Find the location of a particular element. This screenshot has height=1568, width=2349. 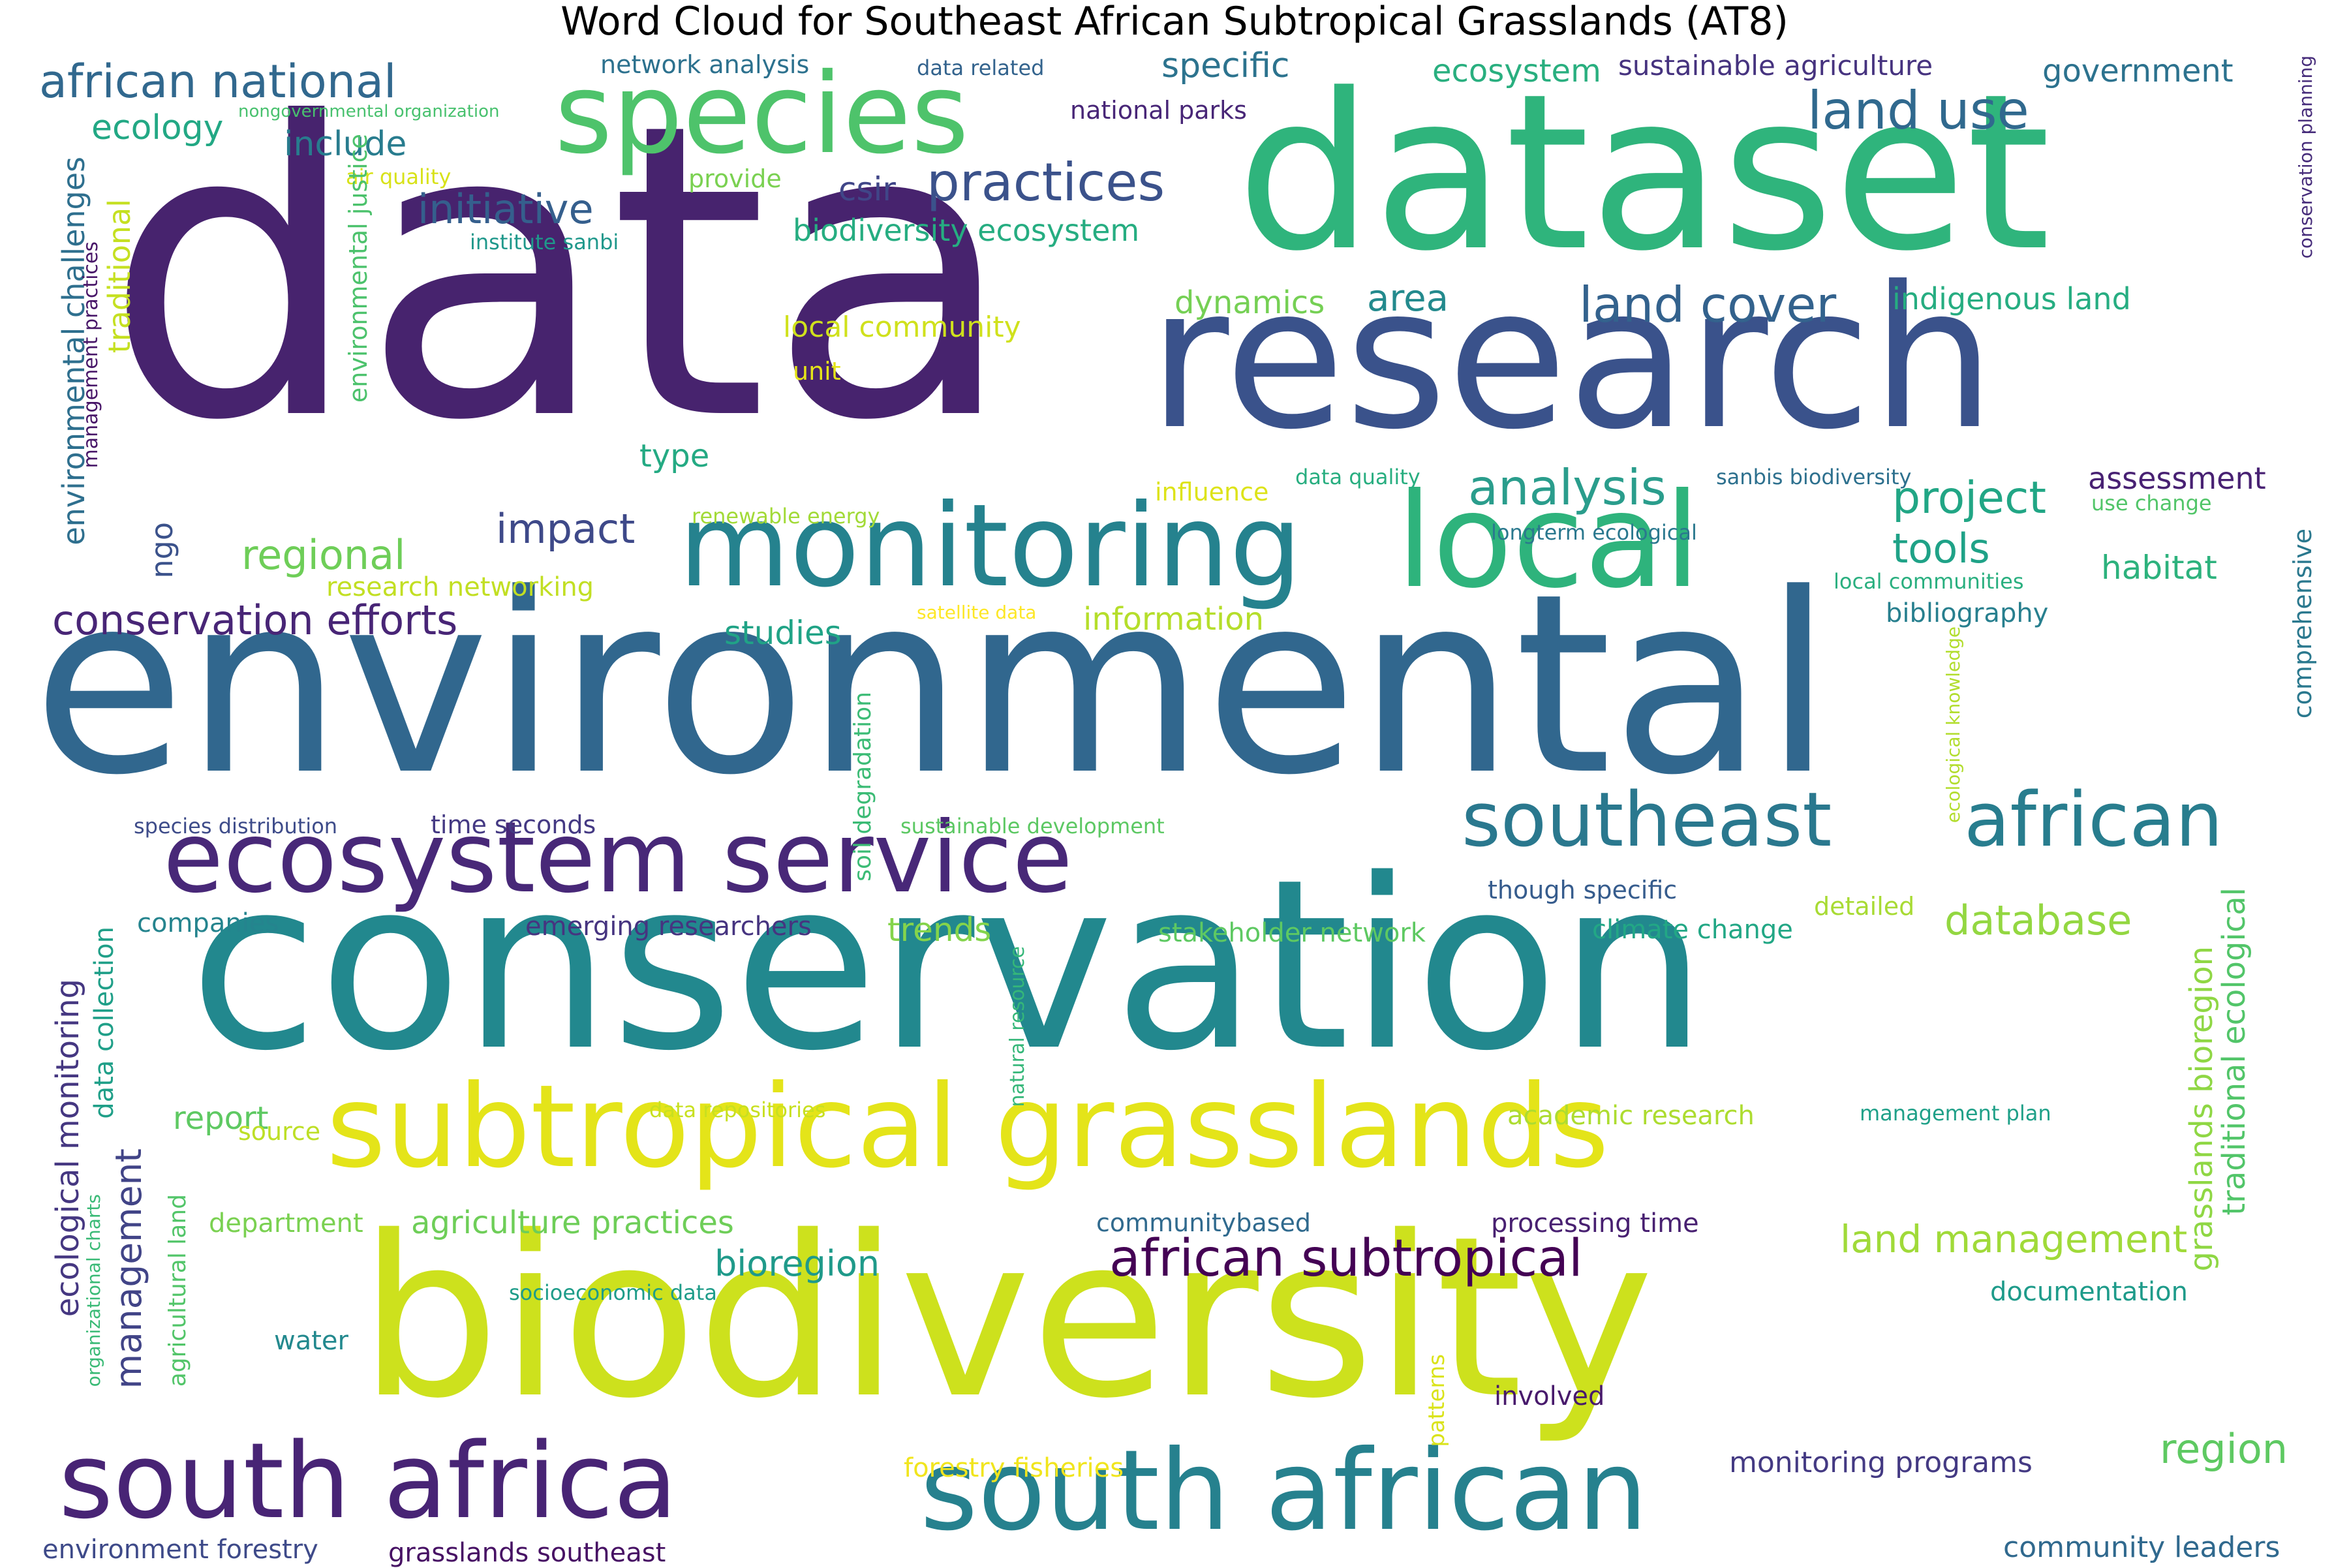

word-conservation-efforts: conservation efforts is located at coordinates (255, 620).